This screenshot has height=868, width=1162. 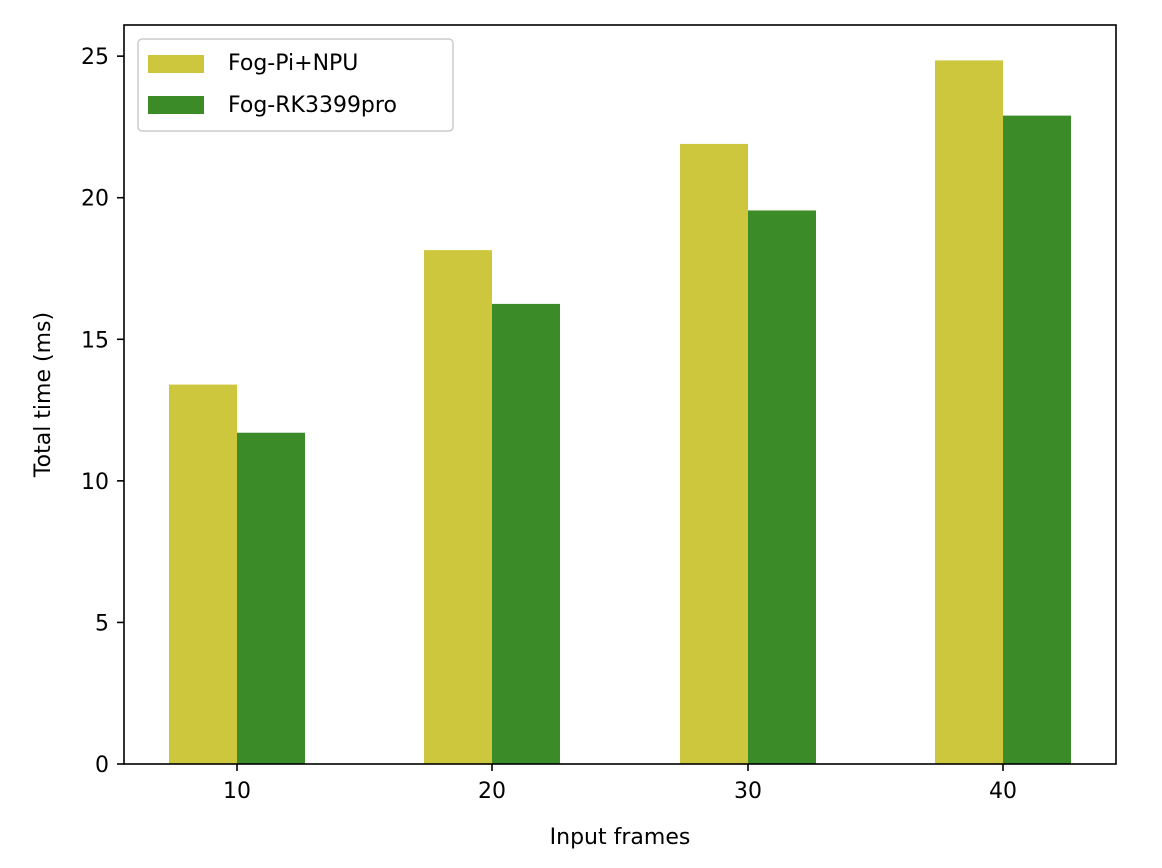 I want to click on x-tick-label-10: 10, so click(x=237, y=791).